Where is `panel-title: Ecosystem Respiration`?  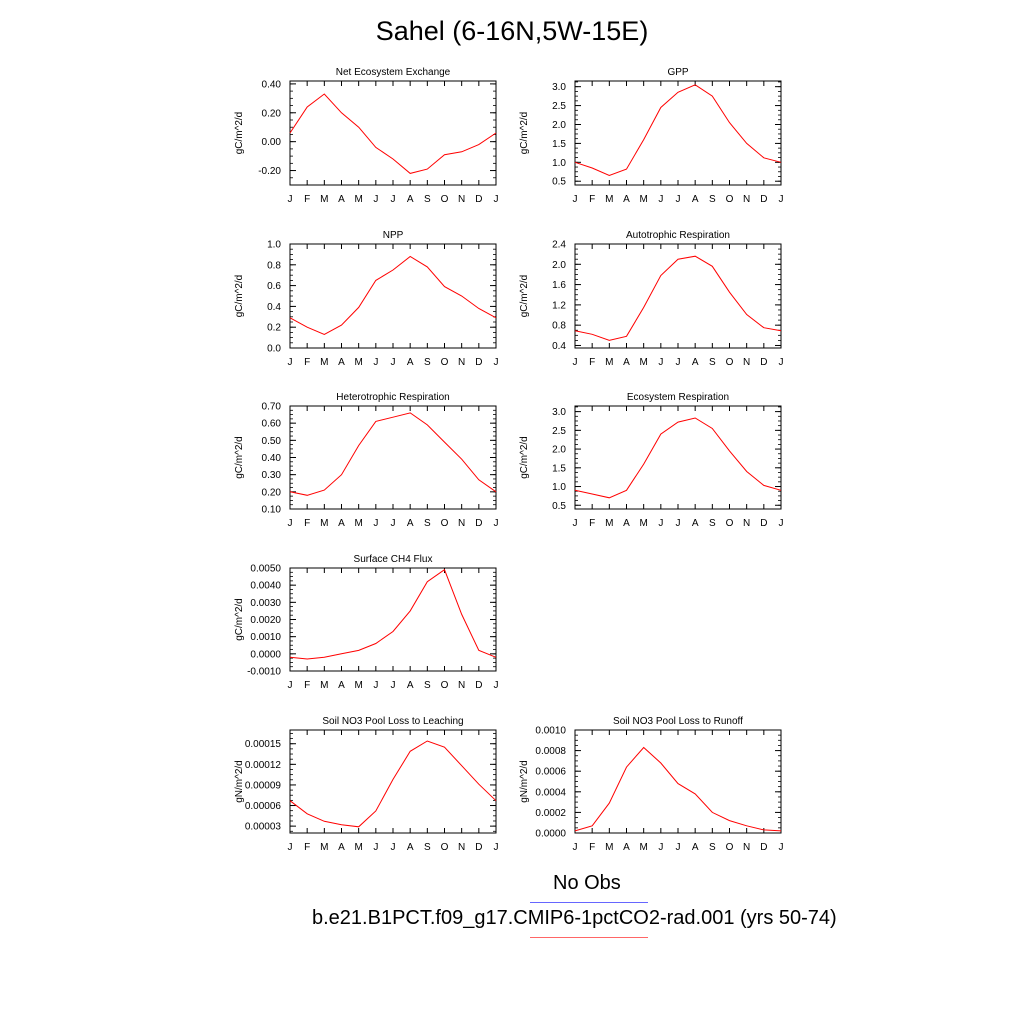
panel-title: Ecosystem Respiration is located at coordinates (678, 397).